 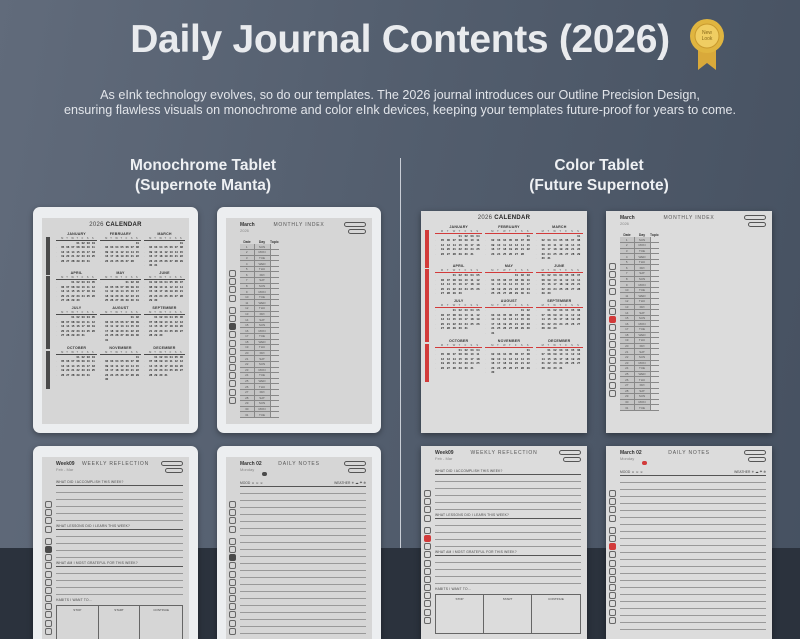 What do you see at coordinates (639, 385) in the screenshot?
I see `index-row: 27 FRI` at bounding box center [639, 385].